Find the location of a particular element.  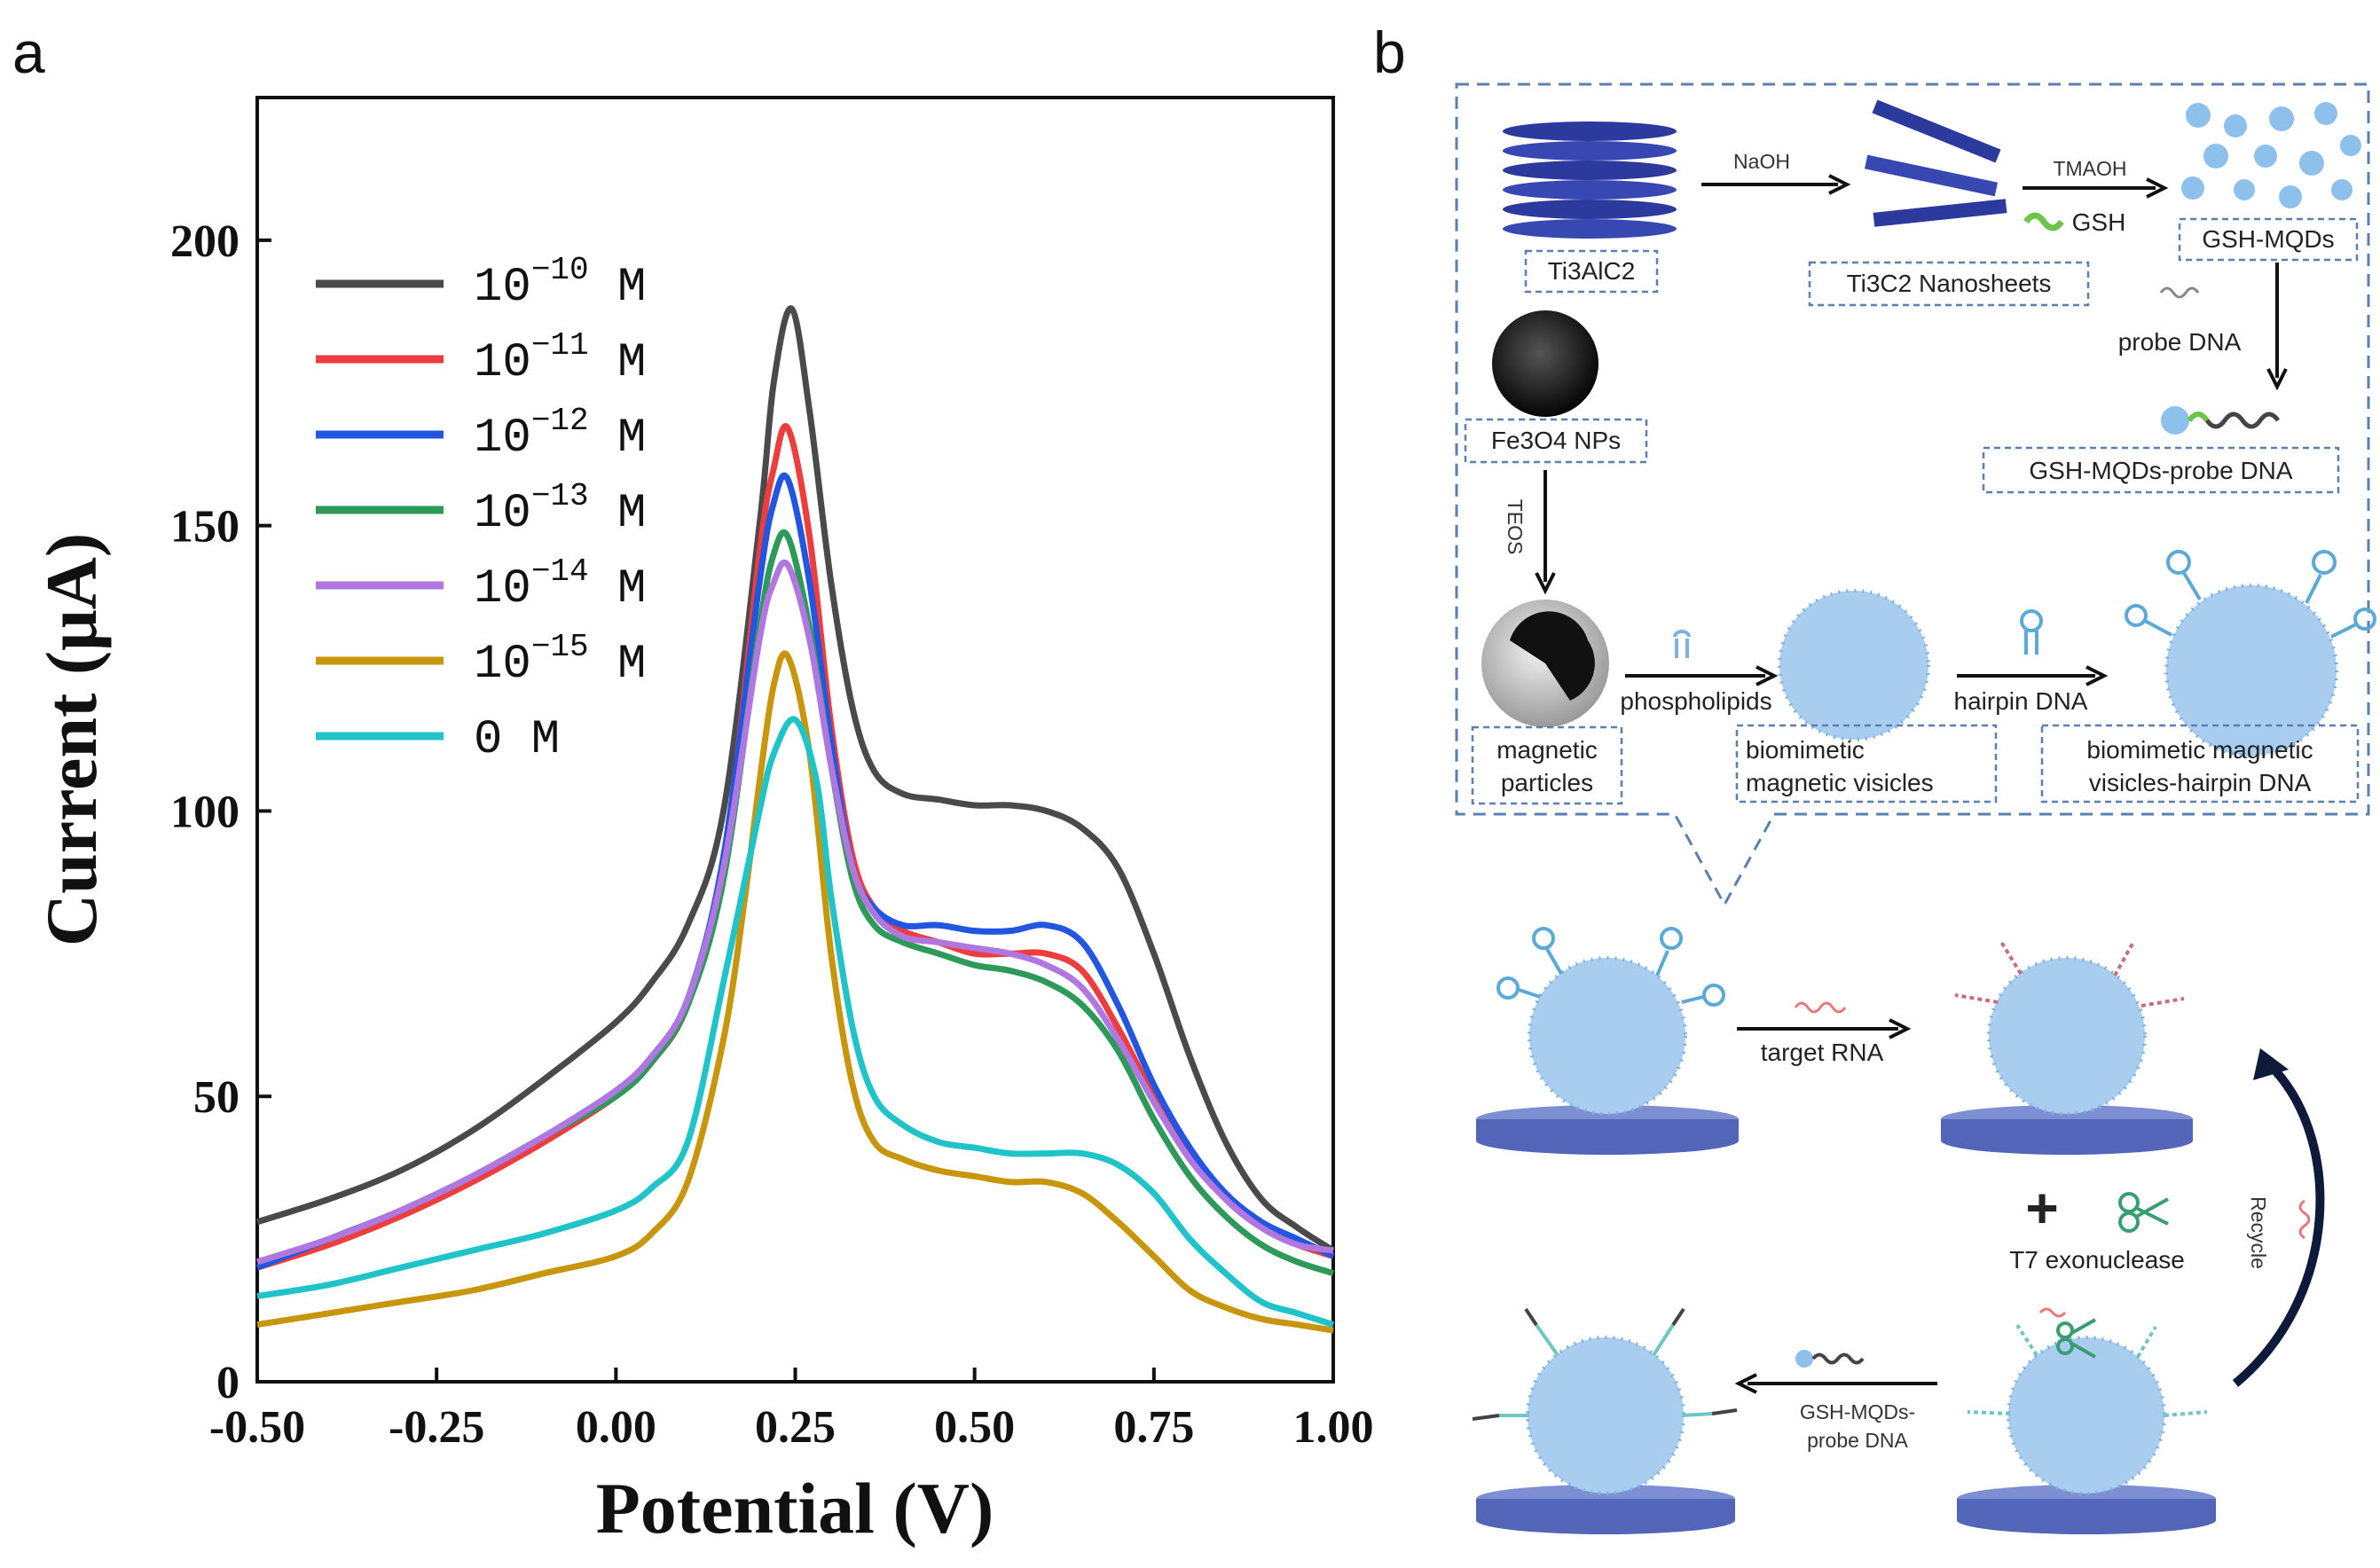

fe3o4-nanoparticle-icon is located at coordinates (1545, 364).